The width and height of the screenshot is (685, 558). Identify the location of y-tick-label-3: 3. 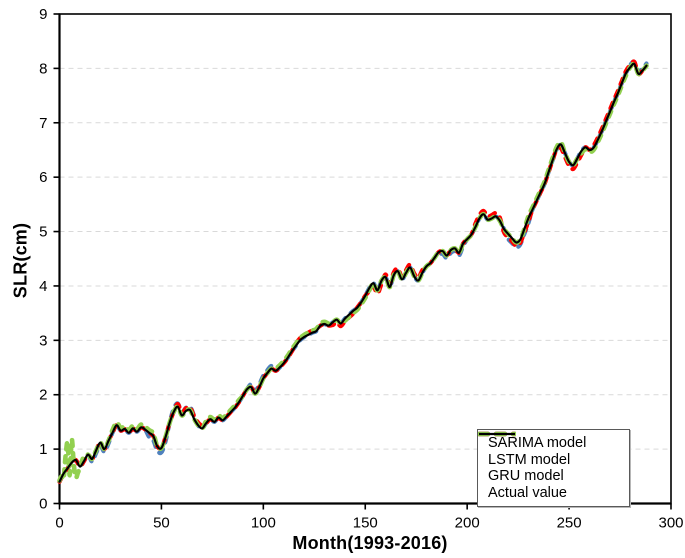
(43, 340).